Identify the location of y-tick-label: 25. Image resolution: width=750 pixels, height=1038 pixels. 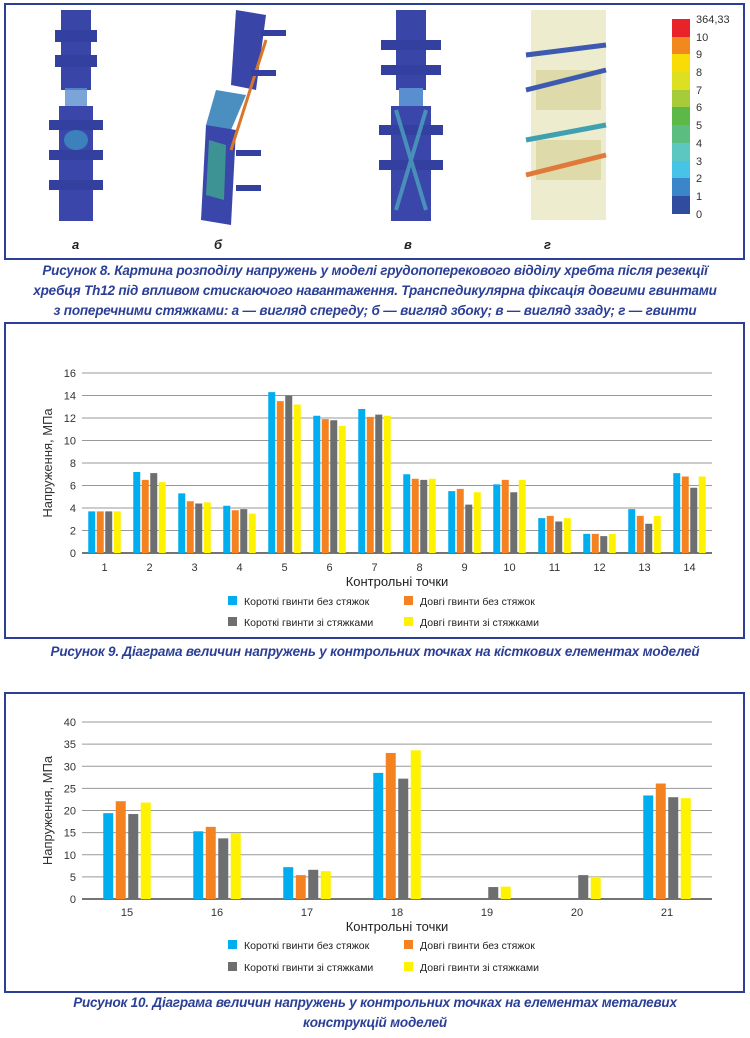
(70, 789).